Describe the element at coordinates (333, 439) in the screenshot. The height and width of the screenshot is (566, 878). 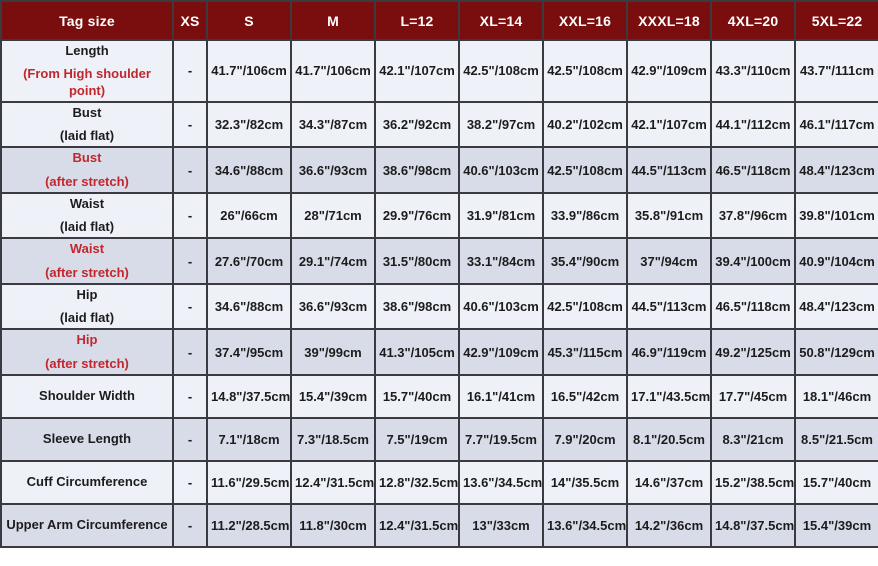
I see `size-value-cell: 7.3"/18.5cm` at that location.